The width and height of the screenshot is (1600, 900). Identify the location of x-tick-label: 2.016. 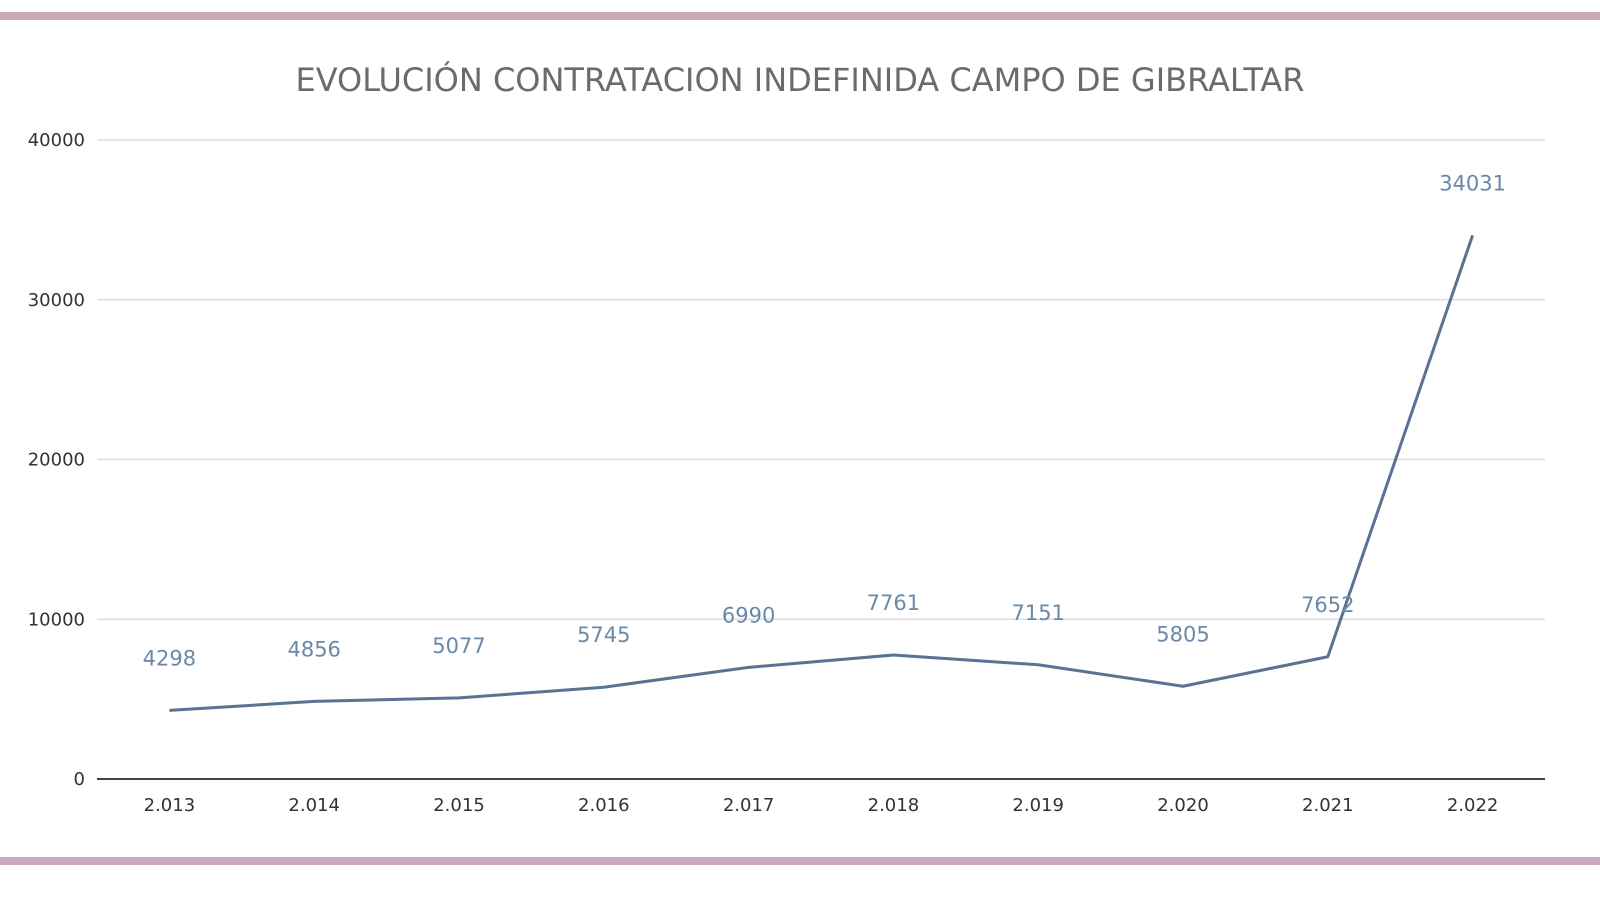
(604, 805).